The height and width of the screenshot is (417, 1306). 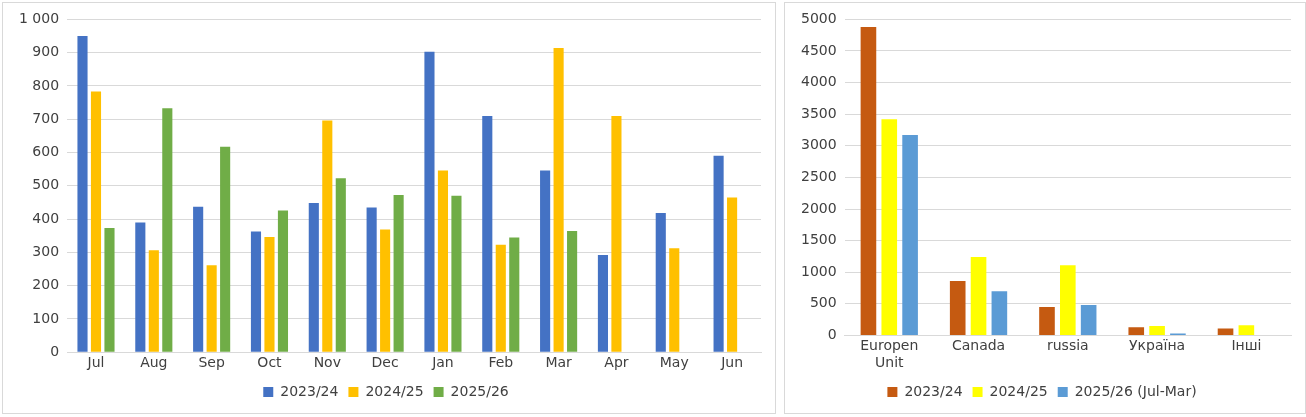 I want to click on y-tick-label: 1 000, so click(x=39, y=18).